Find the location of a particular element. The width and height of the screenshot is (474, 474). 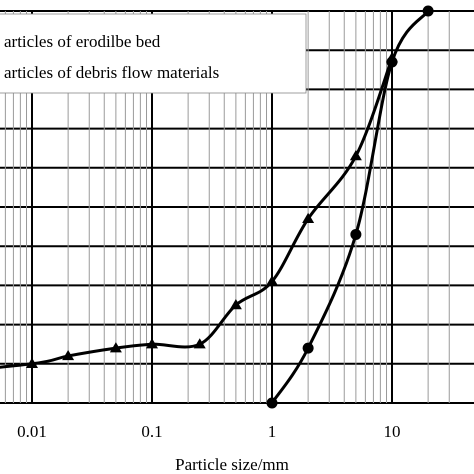

x-tick-labels: 0.01 0.1 1 10 is located at coordinates (208, 431).